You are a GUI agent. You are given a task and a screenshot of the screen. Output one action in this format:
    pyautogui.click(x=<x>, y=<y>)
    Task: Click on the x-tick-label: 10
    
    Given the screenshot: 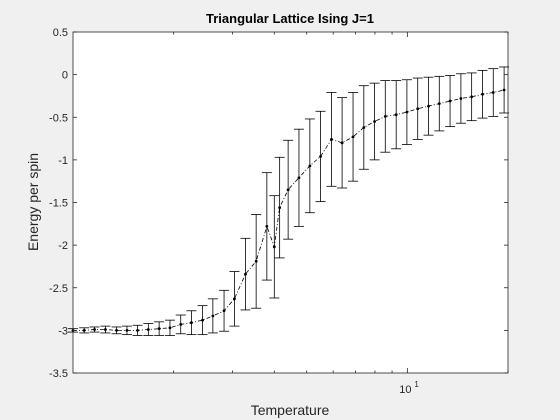 What is the action you would take?
    pyautogui.click(x=405, y=390)
    